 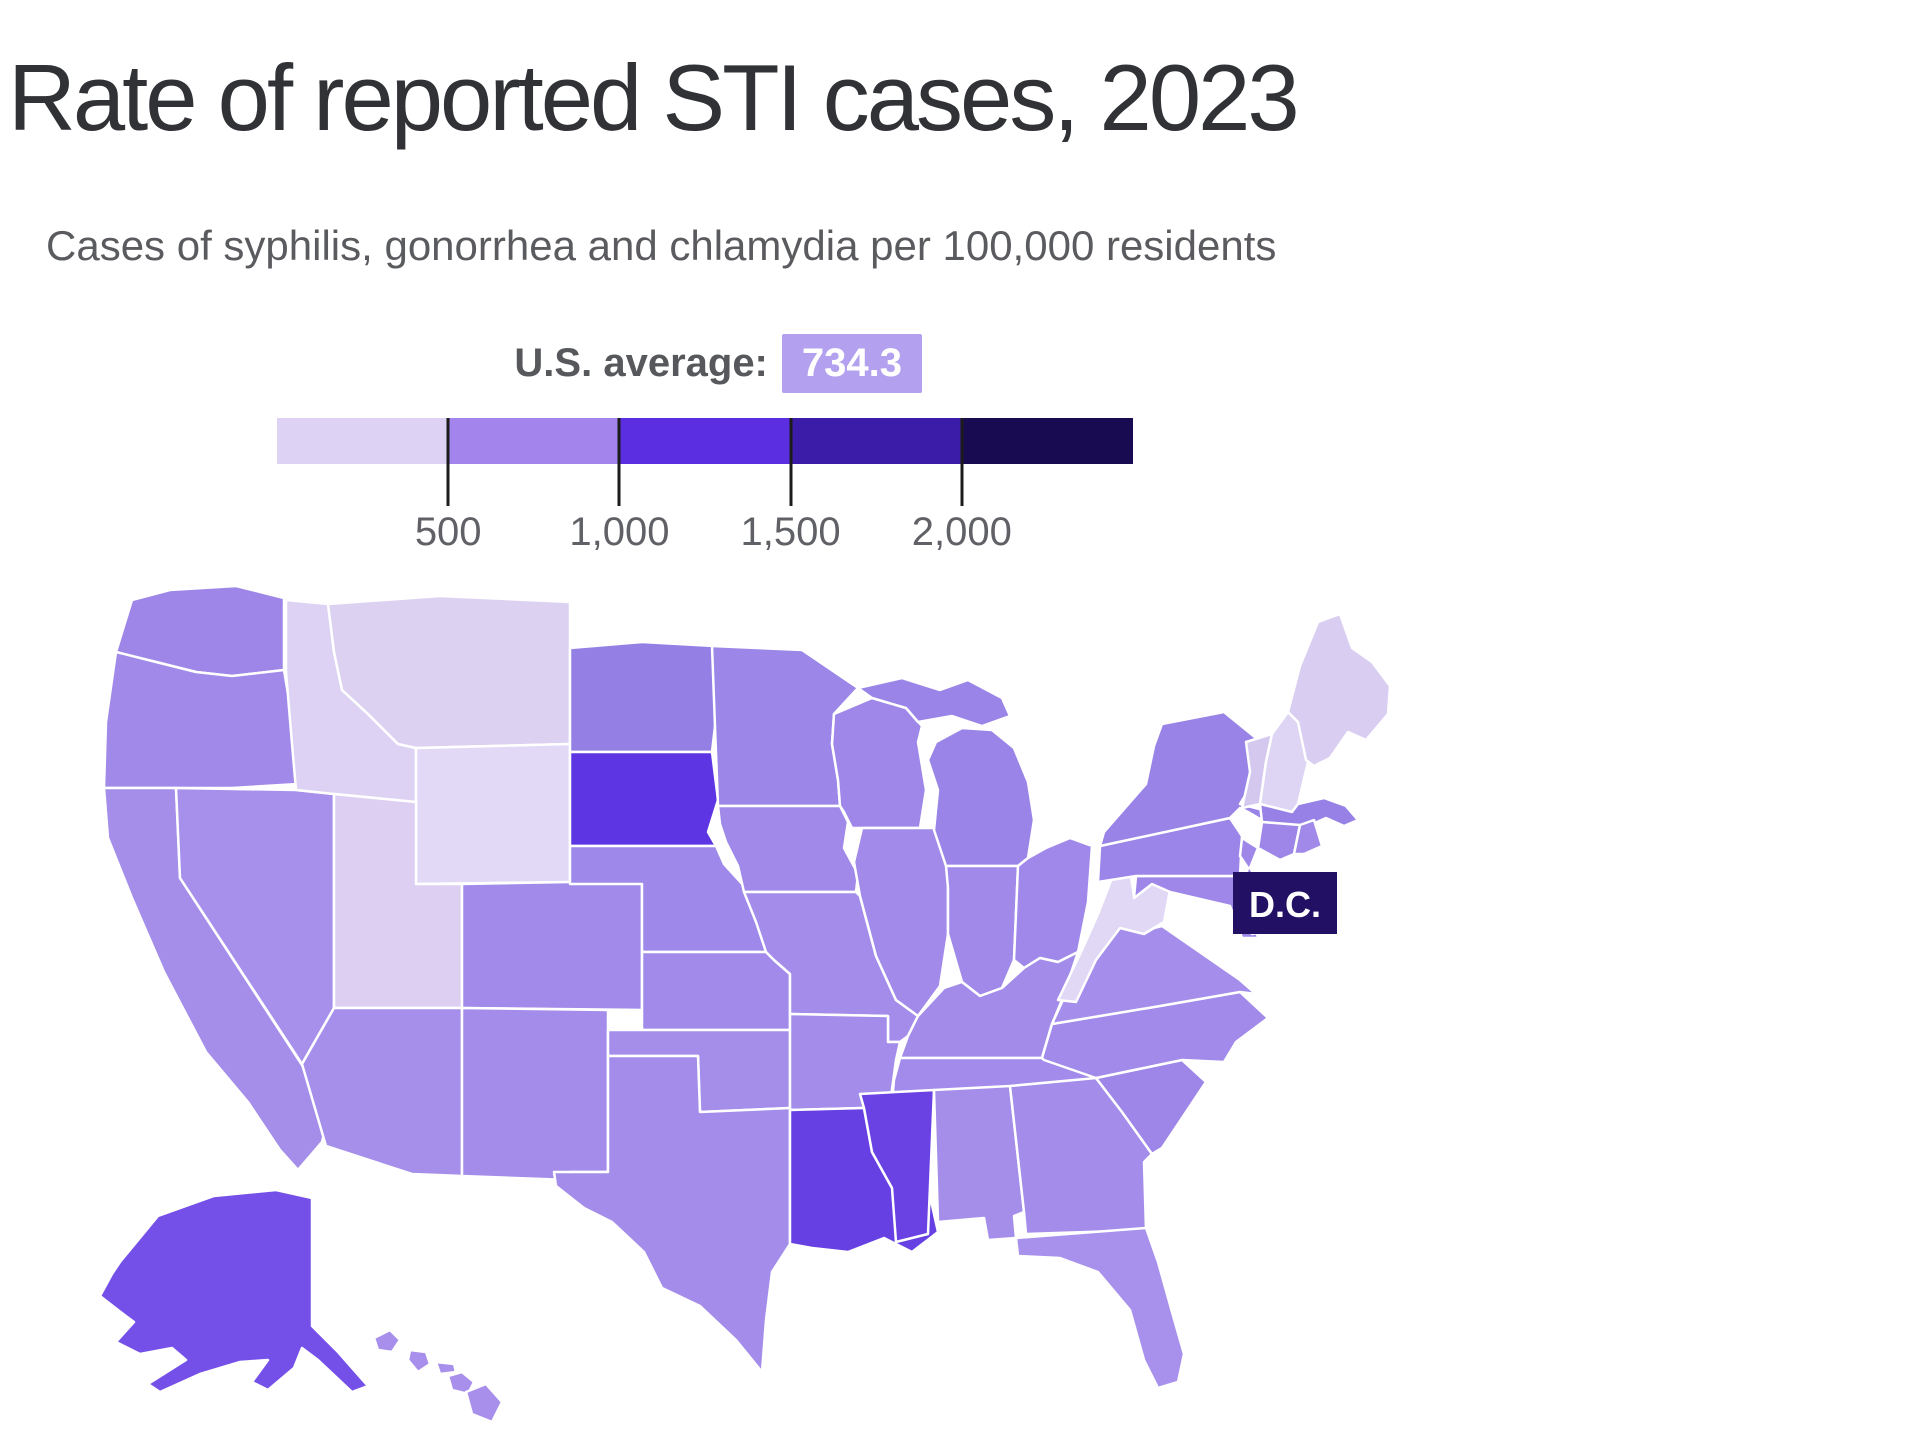 I want to click on state-RI, so click(x=1308, y=837).